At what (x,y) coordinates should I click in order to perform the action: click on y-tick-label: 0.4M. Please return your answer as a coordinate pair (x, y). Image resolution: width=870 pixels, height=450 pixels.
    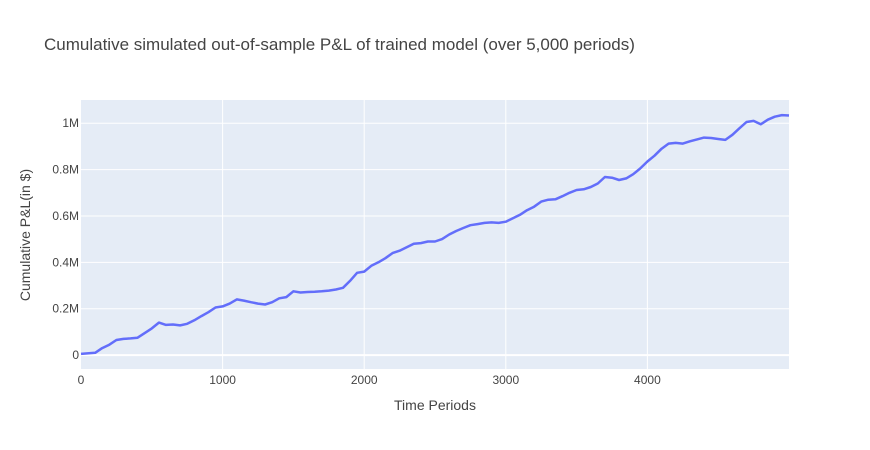
    Looking at the image, I should click on (65, 262).